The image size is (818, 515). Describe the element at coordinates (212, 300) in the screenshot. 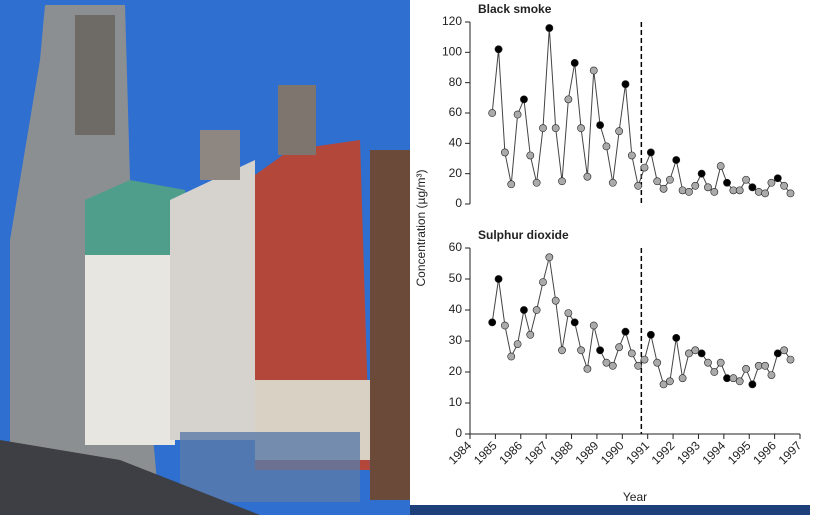

I see `stone-building` at that location.